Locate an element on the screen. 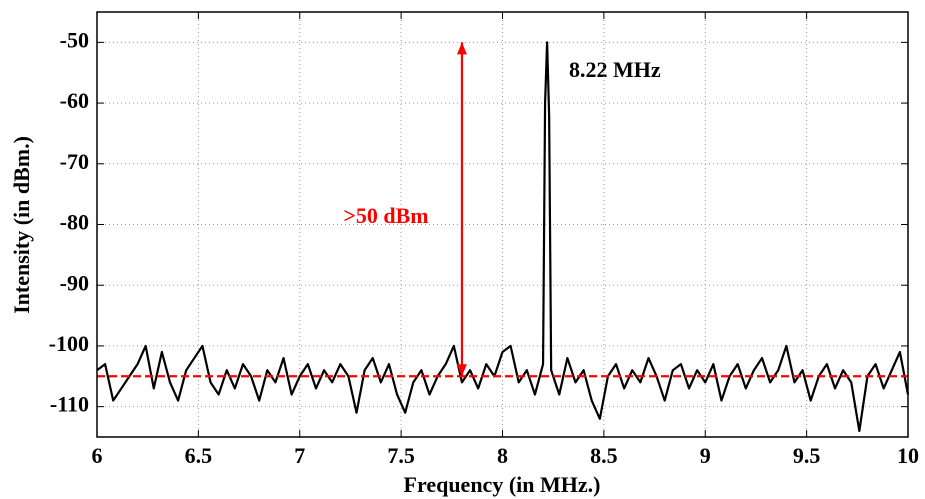 The image size is (925, 499). y-tick-label: -60 is located at coordinates (74, 100).